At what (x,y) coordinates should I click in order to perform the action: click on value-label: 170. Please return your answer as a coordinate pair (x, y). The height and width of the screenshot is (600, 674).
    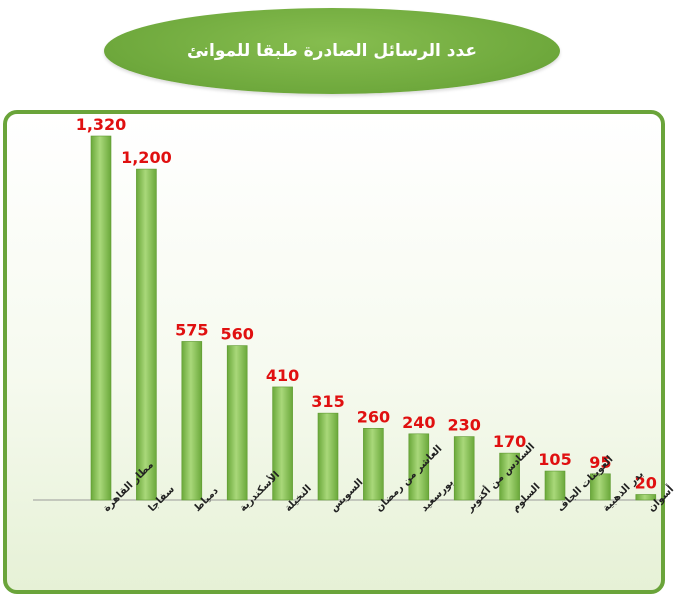
    Looking at the image, I should click on (509, 441).